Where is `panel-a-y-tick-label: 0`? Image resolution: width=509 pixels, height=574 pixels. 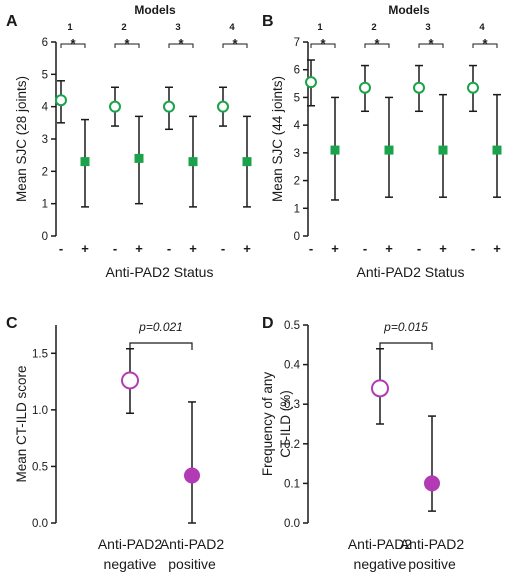
panel-a-y-tick-label: 0 is located at coordinates (45, 237).